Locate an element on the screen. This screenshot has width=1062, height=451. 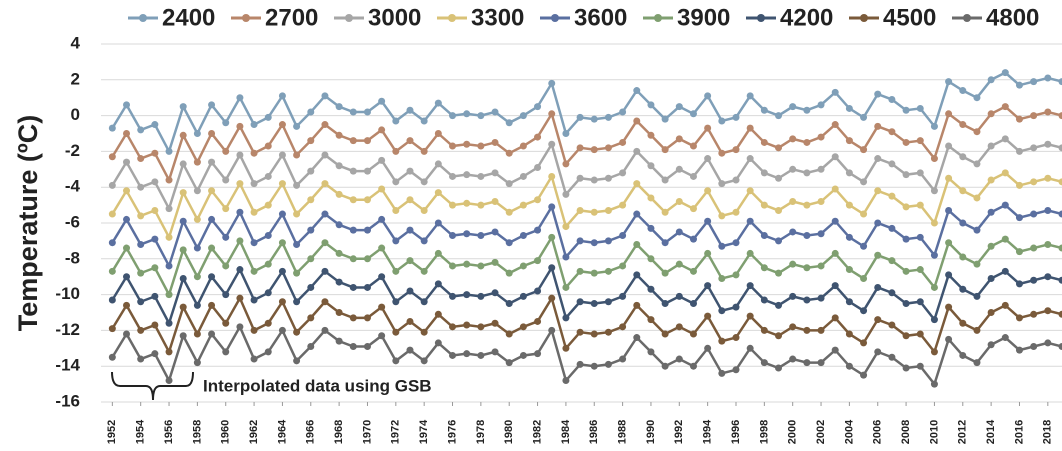
y-tick-label: -8 is located at coordinates (72, 257).